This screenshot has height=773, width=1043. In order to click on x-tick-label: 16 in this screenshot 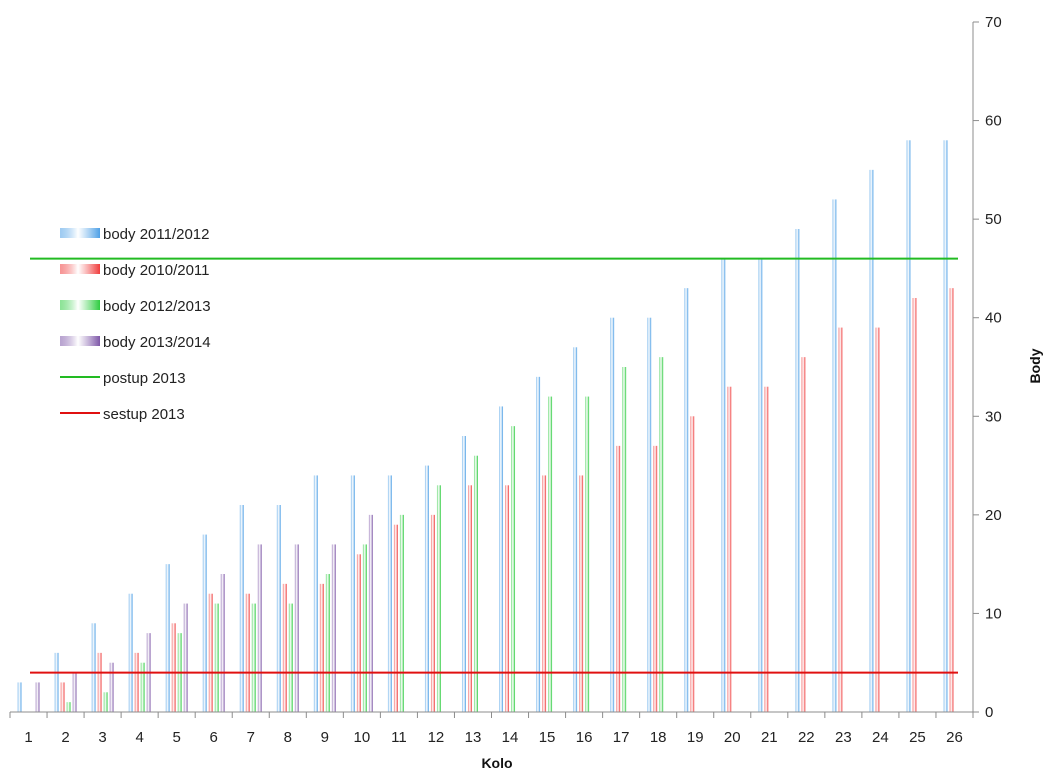, I will do `click(584, 737)`.